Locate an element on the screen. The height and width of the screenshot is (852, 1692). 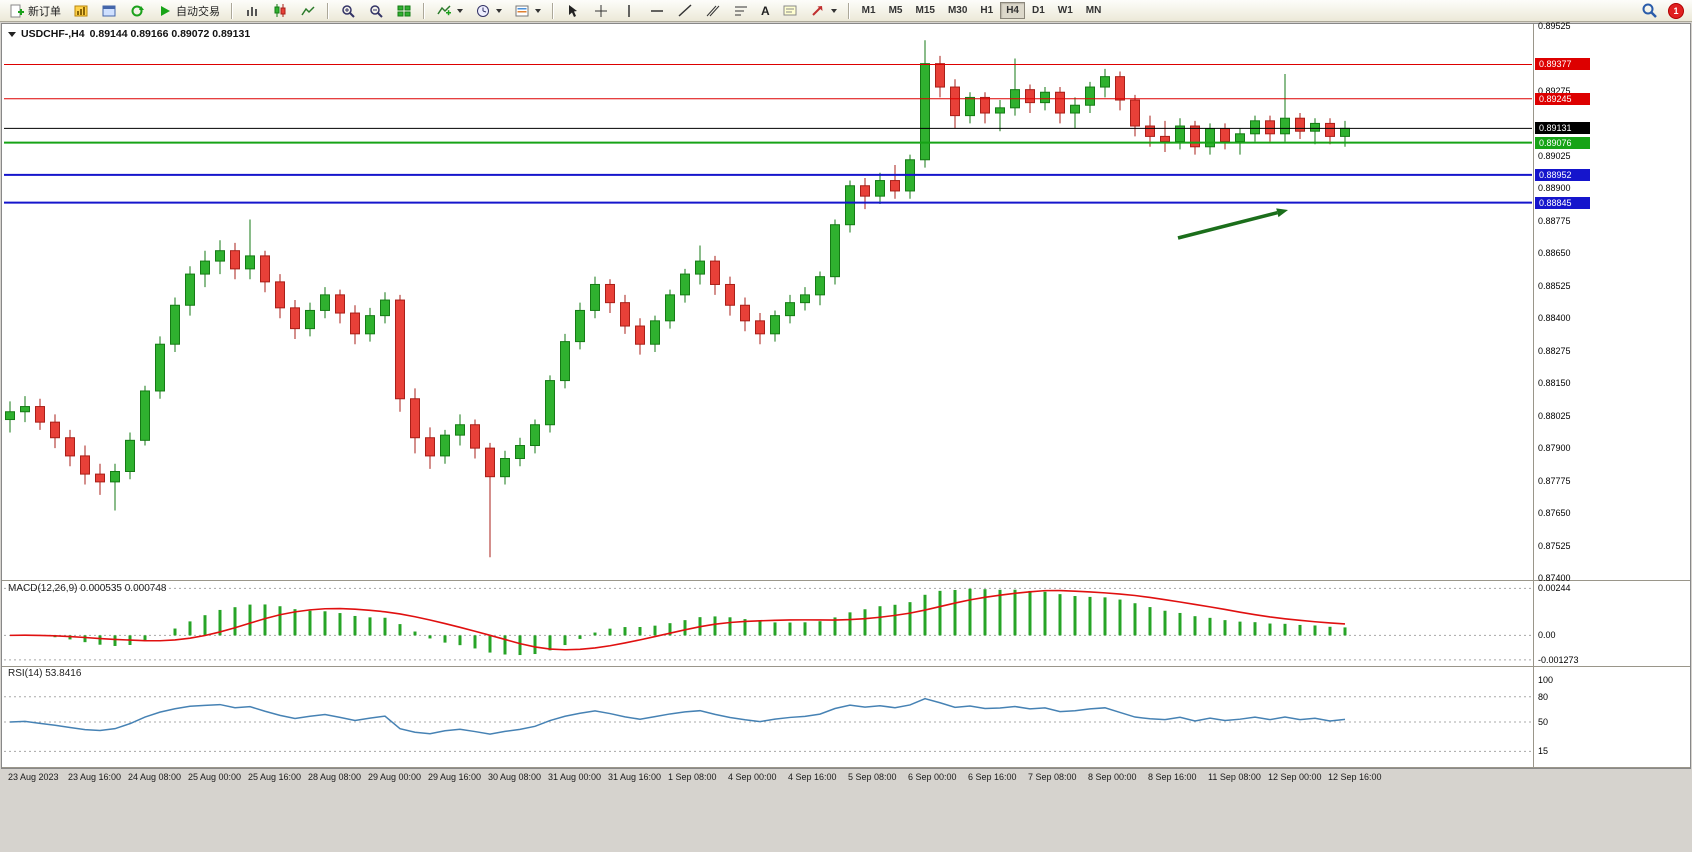
arrow-symbol-icon is located at coordinates (818, 11).